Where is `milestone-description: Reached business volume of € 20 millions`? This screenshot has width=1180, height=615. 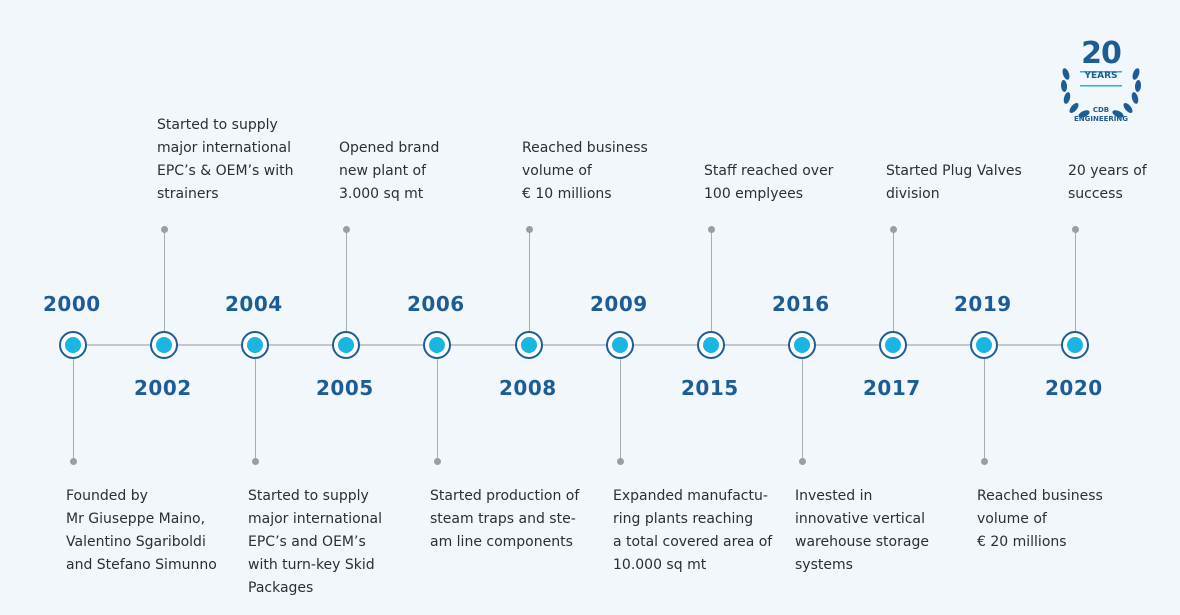 milestone-description: Reached business volume of € 20 millions is located at coordinates (1040, 519).